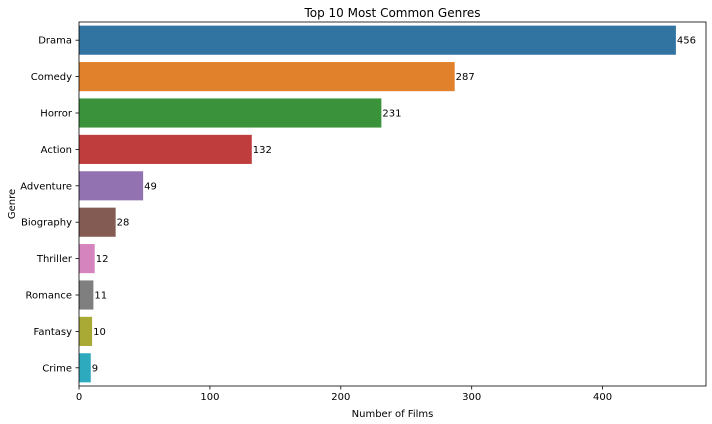 The image size is (712, 424). Describe the element at coordinates (111, 186) in the screenshot. I see `bar-adventure` at that location.